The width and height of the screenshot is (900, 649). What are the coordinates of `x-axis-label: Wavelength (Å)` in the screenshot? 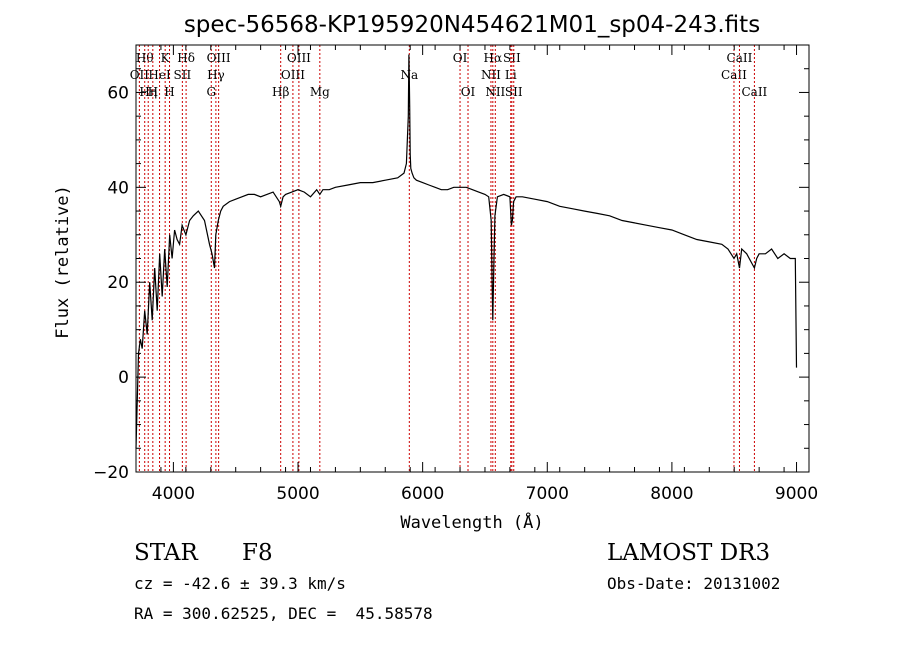 It's located at (471, 522).